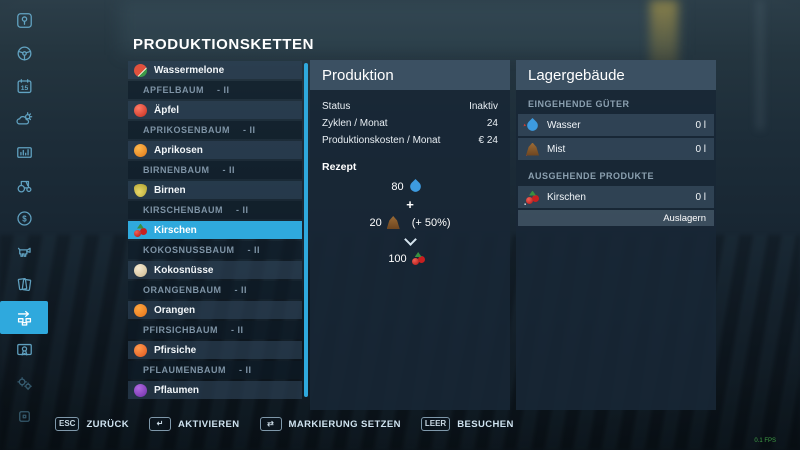 The height and width of the screenshot is (450, 800). I want to click on production-chain-icon, so click(24, 318).